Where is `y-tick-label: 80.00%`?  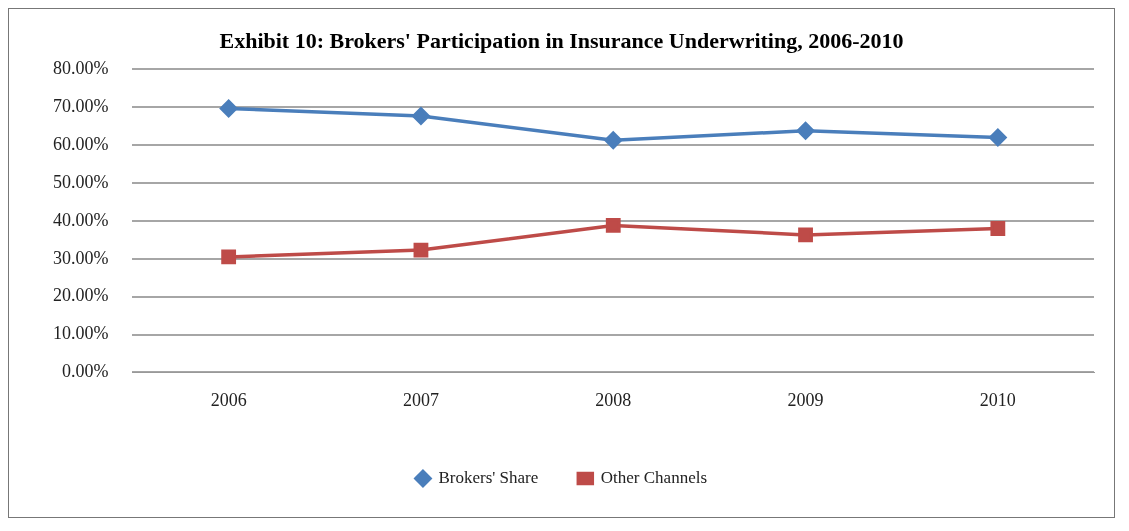 y-tick-label: 80.00% is located at coordinates (80, 68).